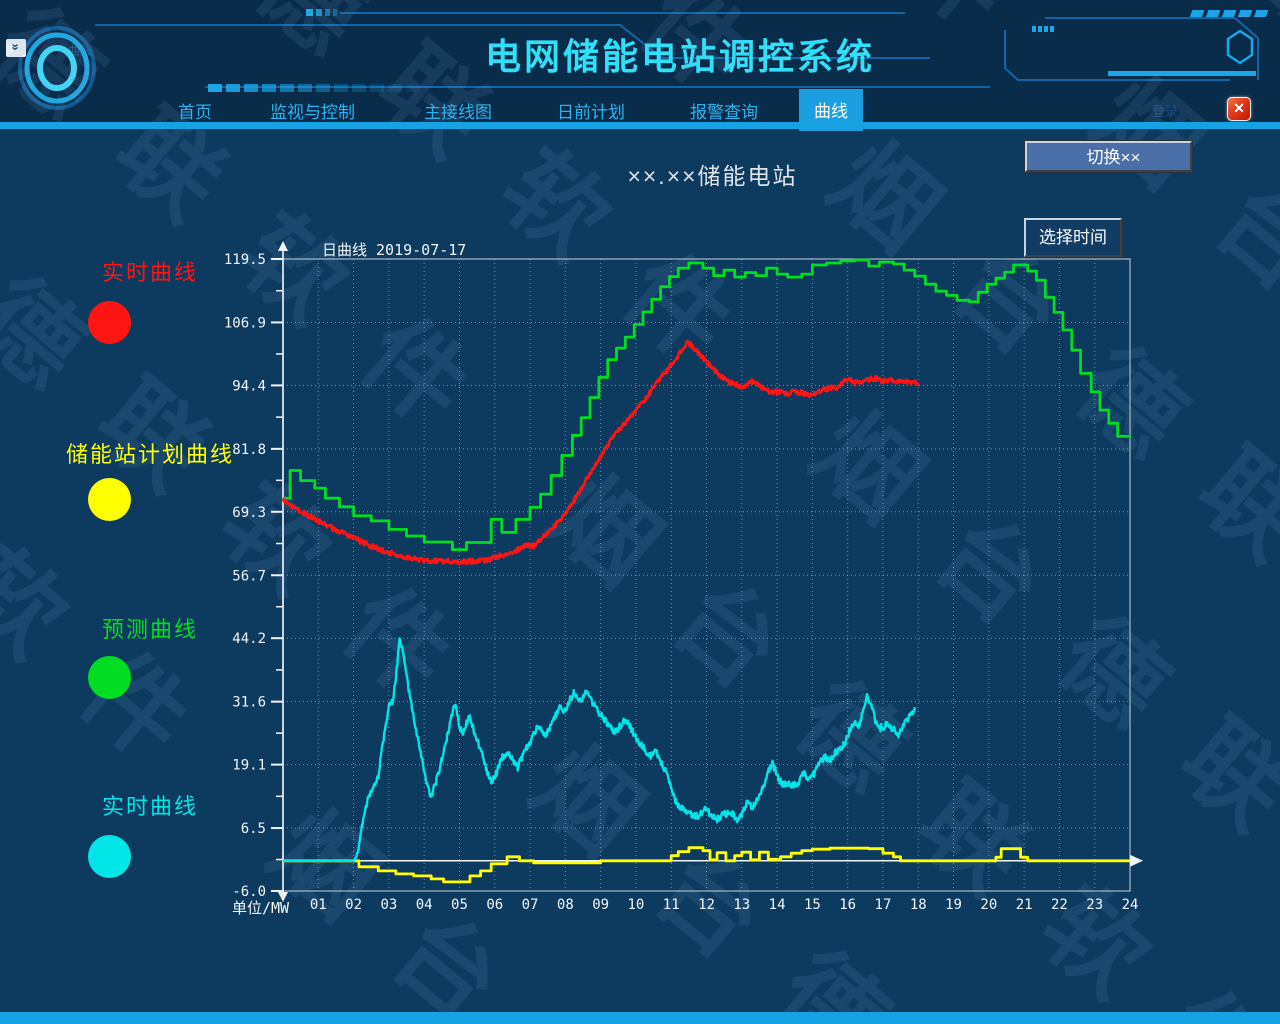 The width and height of the screenshot is (1280, 1024). What do you see at coordinates (394, 250) in the screenshot?
I see `curve-date-label: 日曲线 2019-07-17` at bounding box center [394, 250].